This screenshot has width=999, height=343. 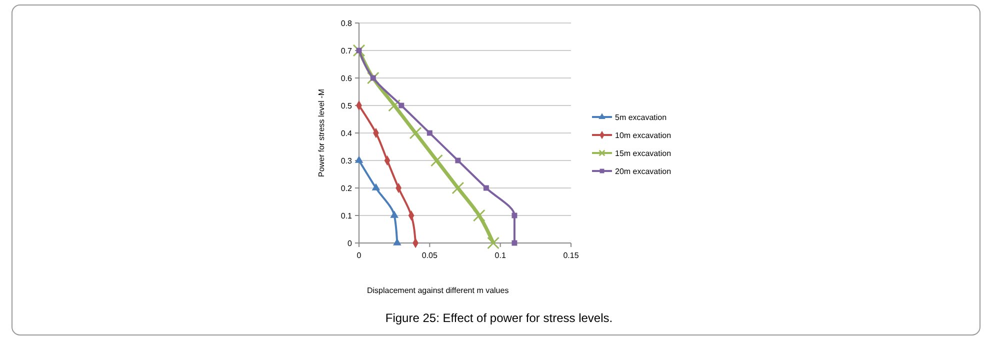 I want to click on x-tick-label: 0.15, so click(x=571, y=255).